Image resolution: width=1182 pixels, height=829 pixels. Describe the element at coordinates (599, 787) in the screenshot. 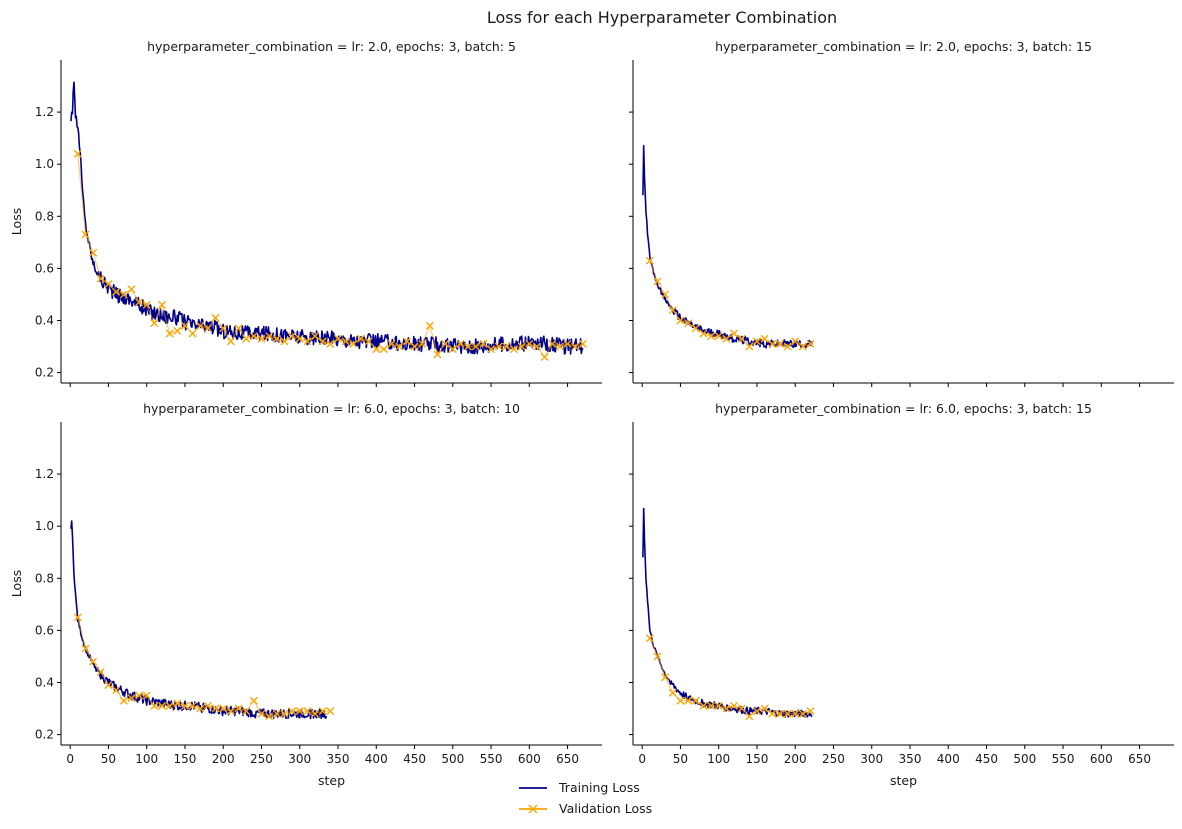

I see `legend-label: Training Loss` at that location.